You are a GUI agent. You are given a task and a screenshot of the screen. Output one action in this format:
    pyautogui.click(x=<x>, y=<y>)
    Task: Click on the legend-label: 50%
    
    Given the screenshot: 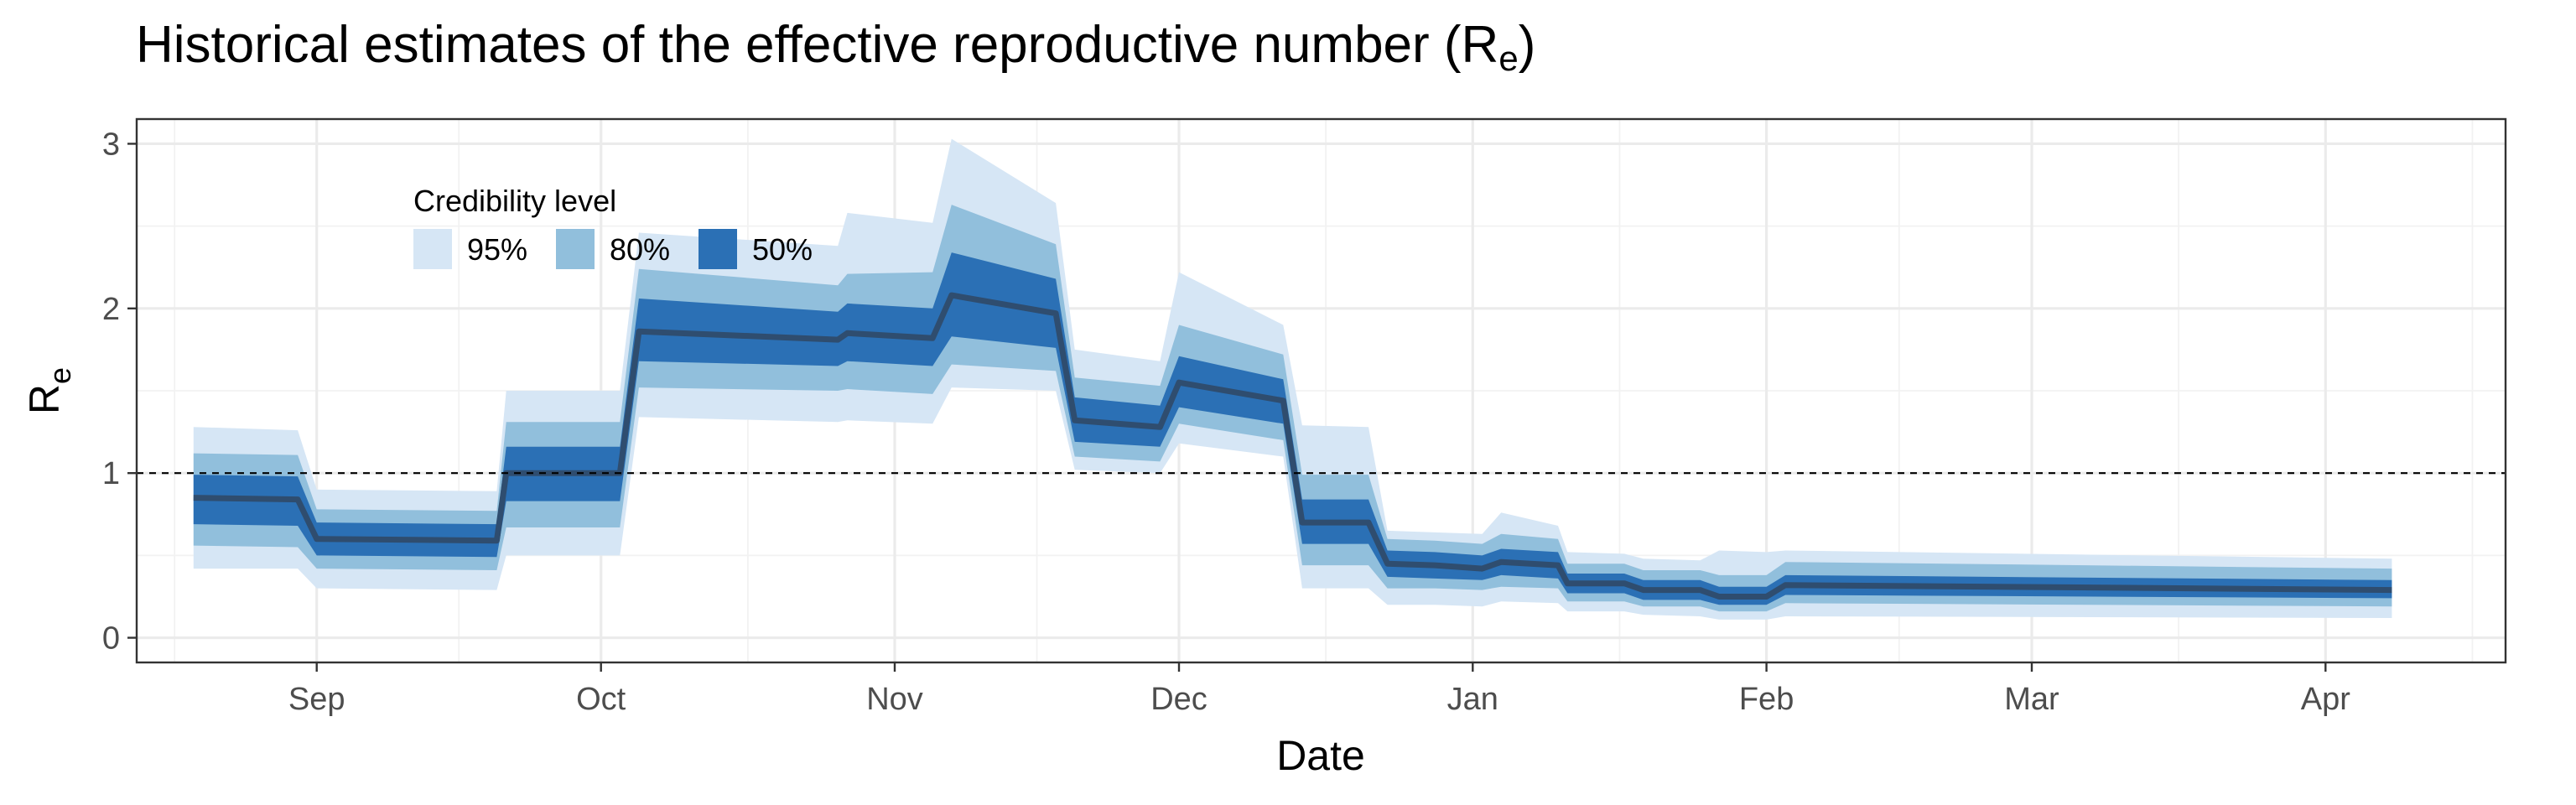 What is the action you would take?
    pyautogui.click(x=782, y=249)
    